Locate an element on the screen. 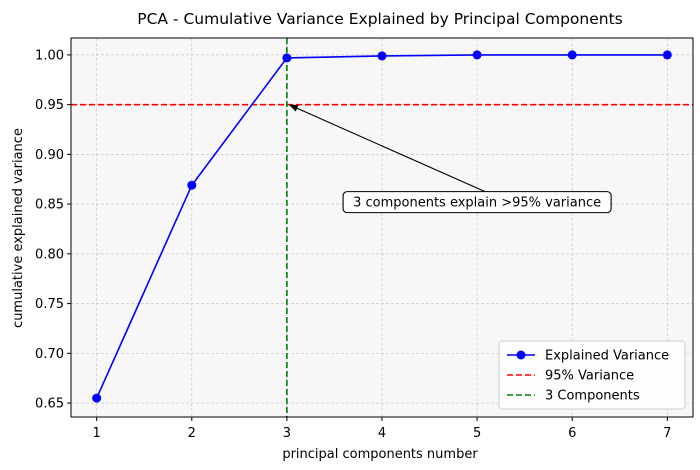 Image resolution: width=700 pixels, height=470 pixels. legend-label: 95% Variance is located at coordinates (589, 376).